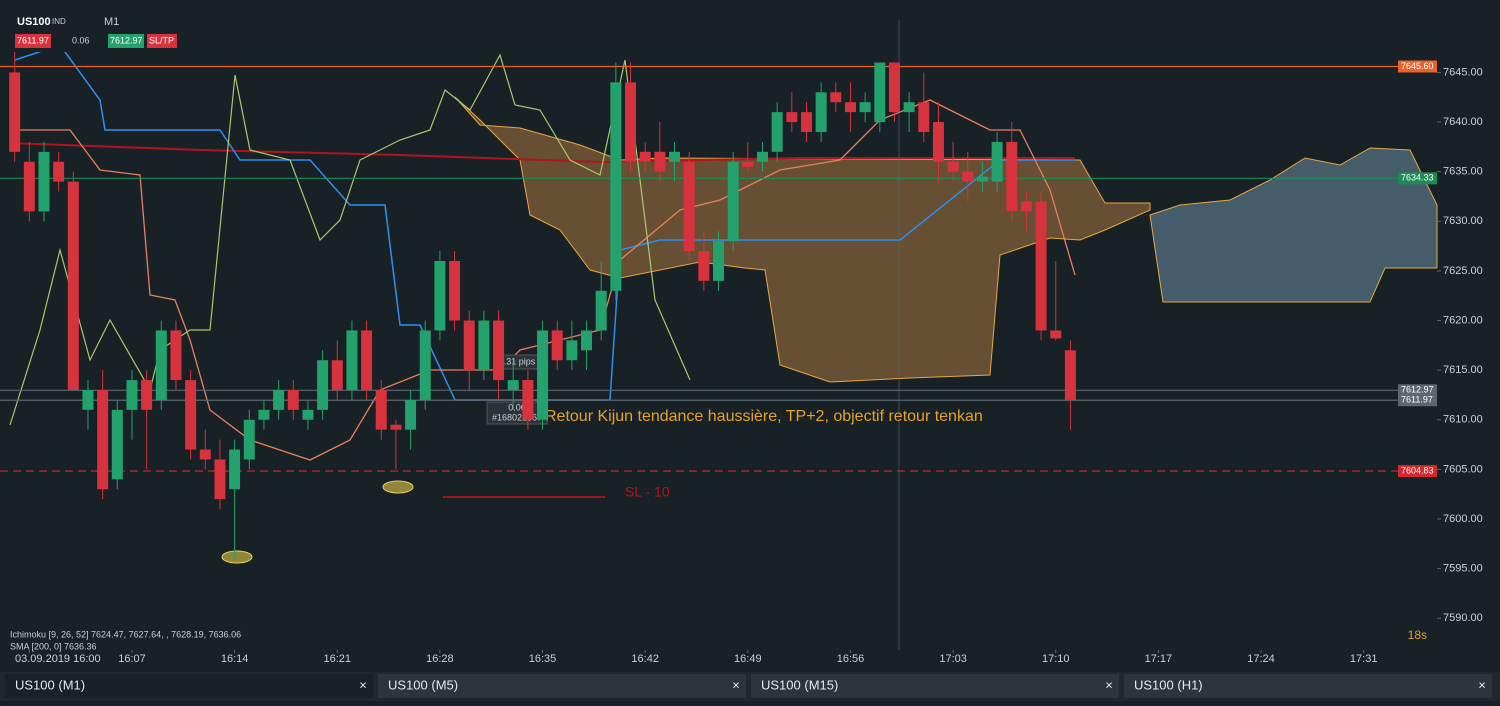  Describe the element at coordinates (1417, 635) in the screenshot. I see `countdown: 18s` at that location.